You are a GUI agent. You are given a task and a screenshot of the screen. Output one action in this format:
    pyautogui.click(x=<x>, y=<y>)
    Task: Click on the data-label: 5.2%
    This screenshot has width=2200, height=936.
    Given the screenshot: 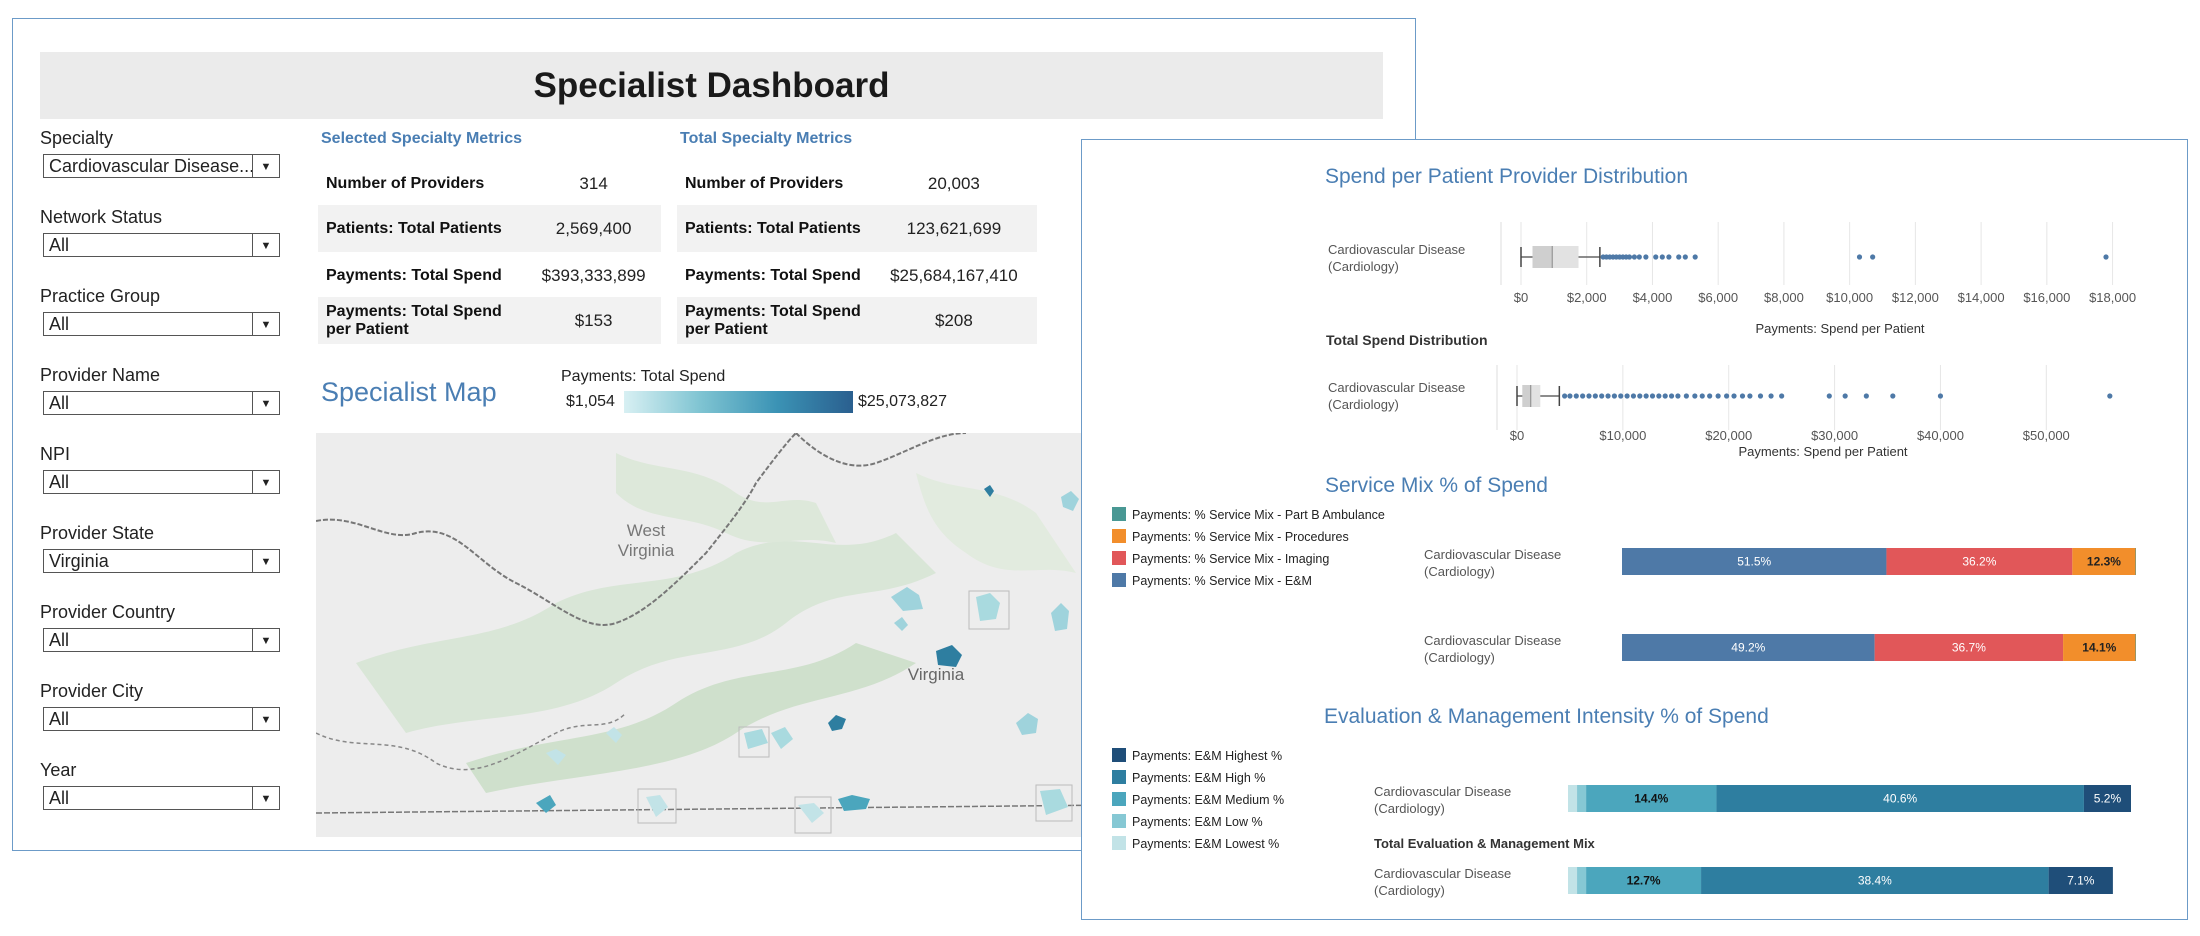 What is the action you would take?
    pyautogui.click(x=2108, y=799)
    